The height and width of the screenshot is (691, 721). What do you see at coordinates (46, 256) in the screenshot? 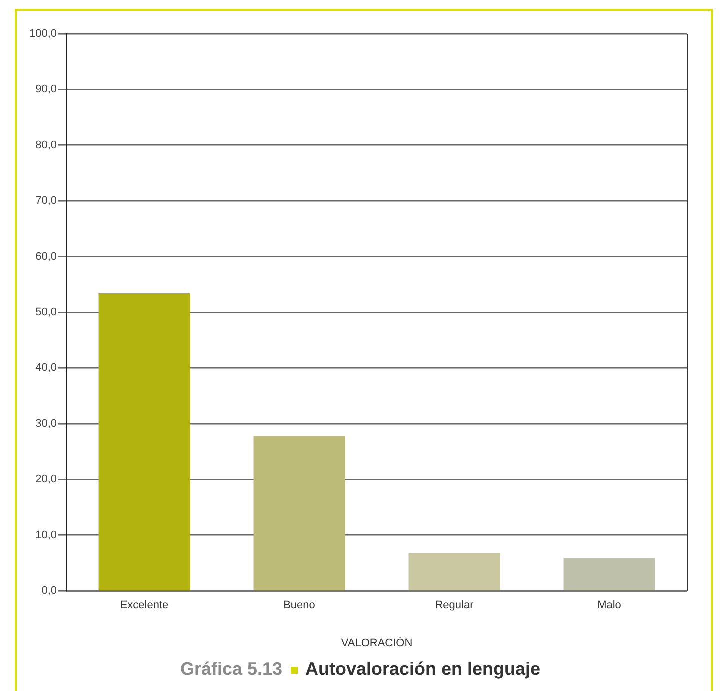
I see `y-tick-label: 60,0` at bounding box center [46, 256].